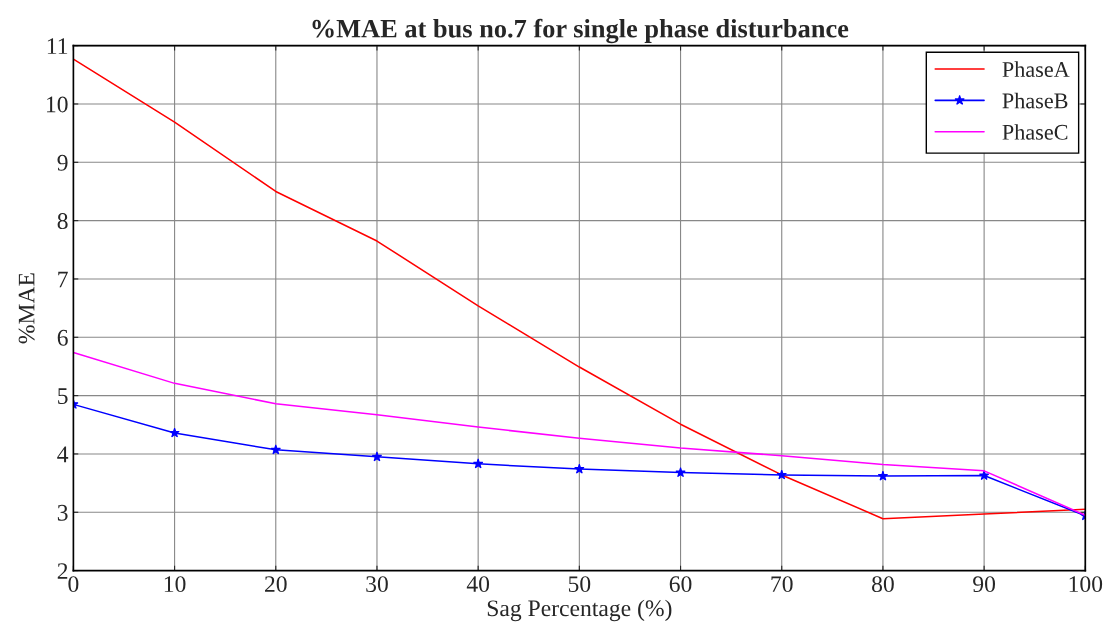  Describe the element at coordinates (1086, 584) in the screenshot. I see `x-tick-label: 100` at that location.